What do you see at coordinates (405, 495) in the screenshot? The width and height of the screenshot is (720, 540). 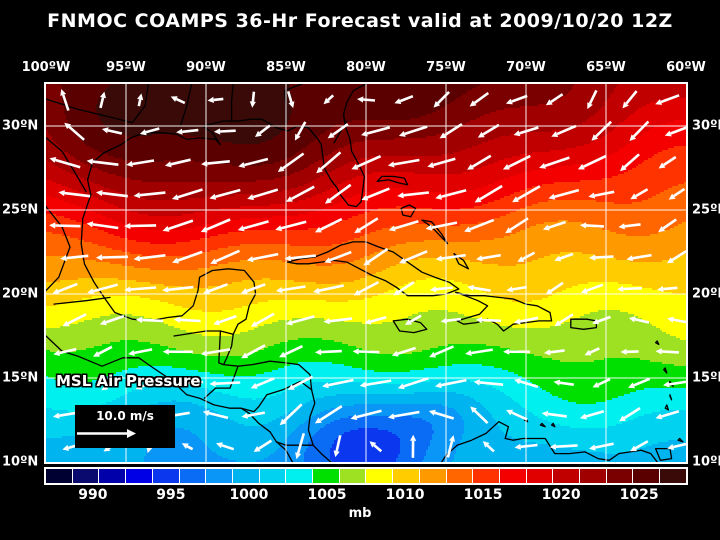 I see `colorbar-tick-label: 1010` at bounding box center [405, 495].